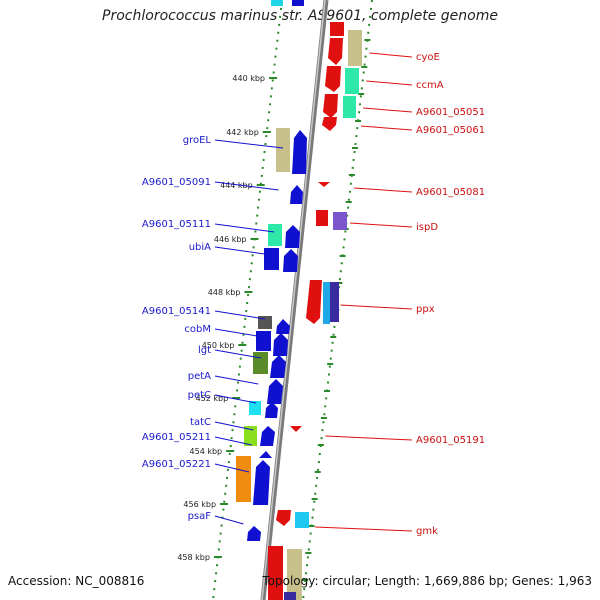 This screenshot has height=600, width=600. I want to click on left-gene-label: psaF, so click(200, 516).